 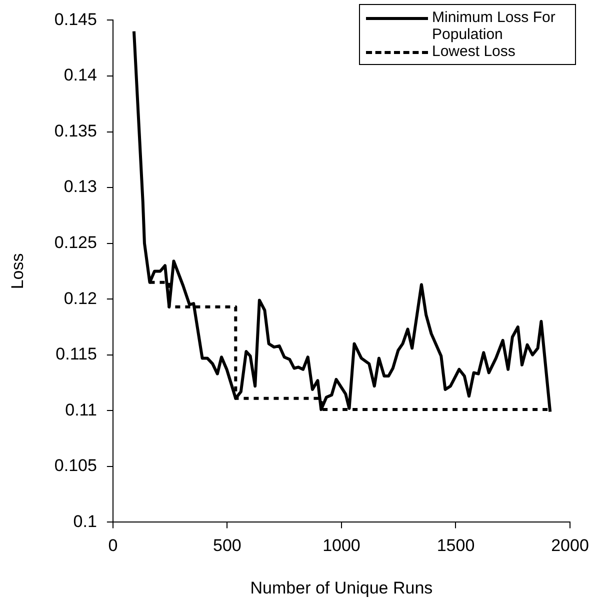 I want to click on y-tick-label: 0.135, so click(x=75, y=130).